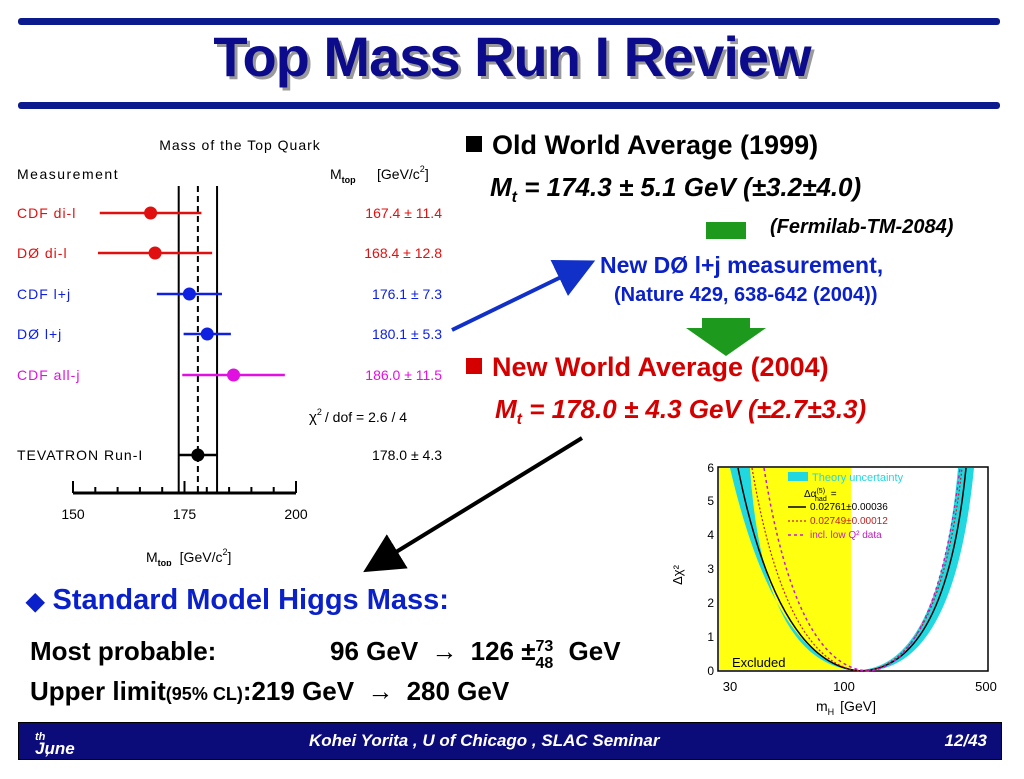 The height and width of the screenshot is (779, 1024). I want to click on measurement-value: 176.1 ± 7.3, so click(407, 294).